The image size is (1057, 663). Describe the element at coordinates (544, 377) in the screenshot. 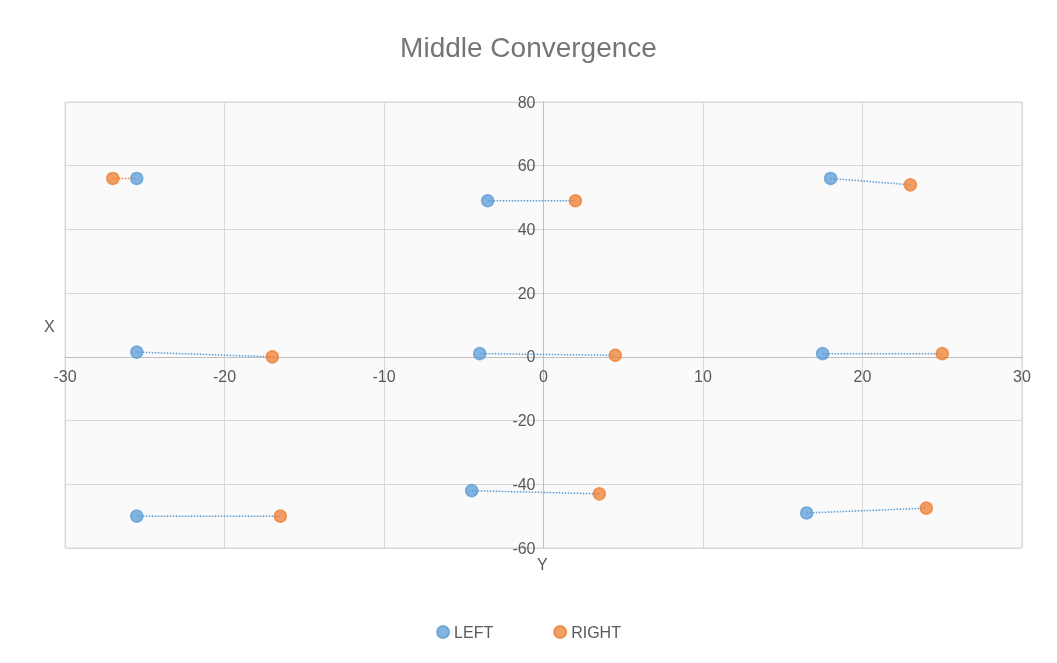

I see `x-tick-label: 0` at that location.